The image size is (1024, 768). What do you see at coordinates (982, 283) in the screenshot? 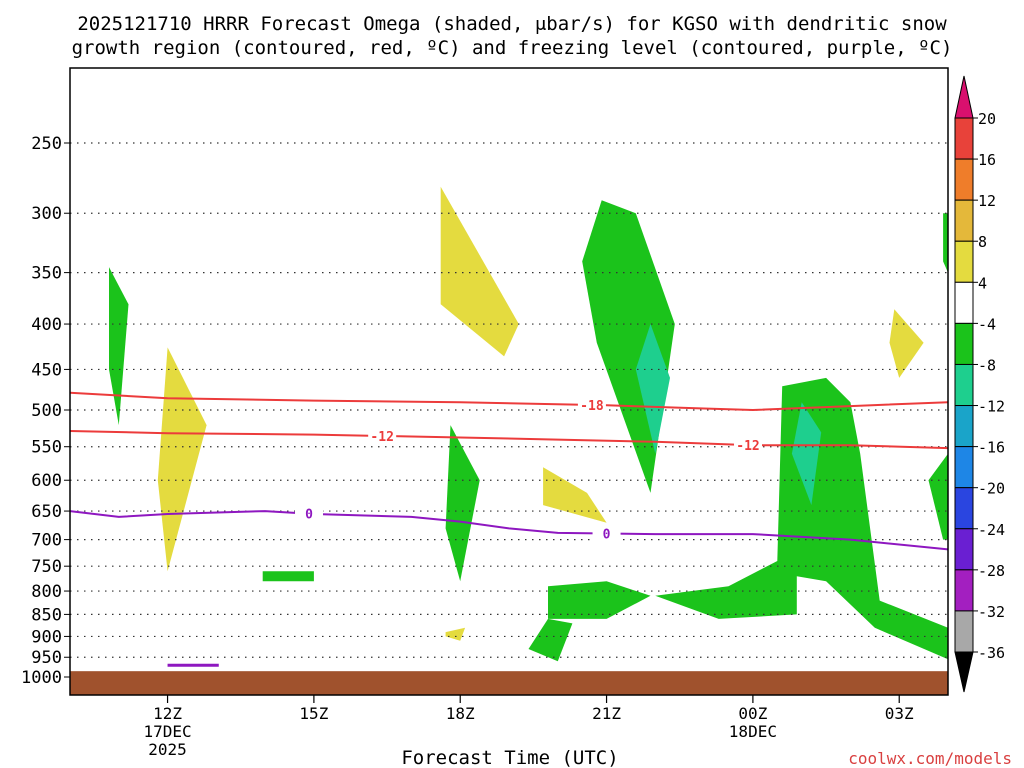
I see `colorbar-label: 4` at bounding box center [982, 283].